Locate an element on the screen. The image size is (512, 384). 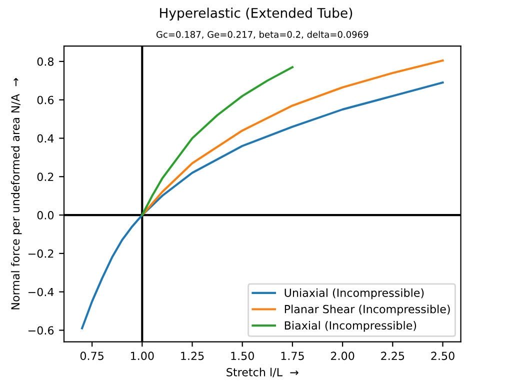
y-tick-label: −0.2 is located at coordinates (41, 253).